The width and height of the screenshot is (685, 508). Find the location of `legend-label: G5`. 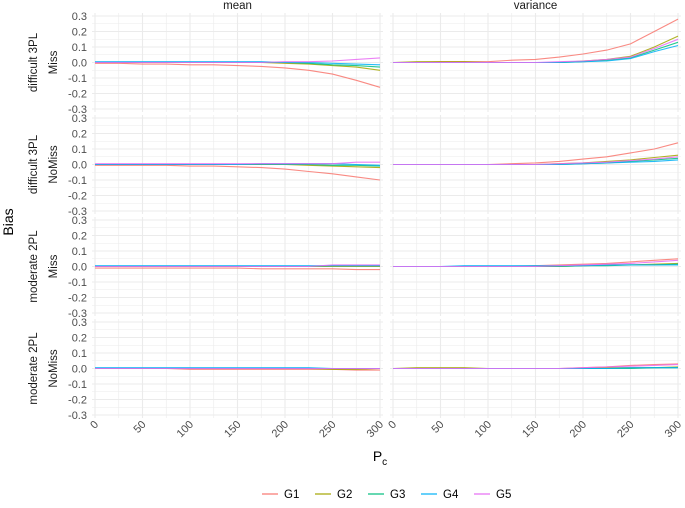

legend-label: G5 is located at coordinates (503, 495).